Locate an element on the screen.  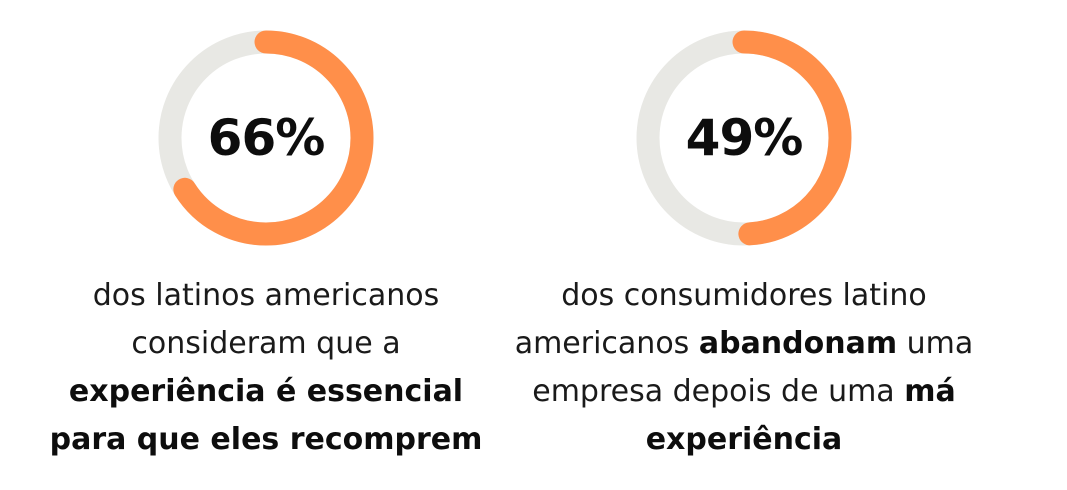
caption-text-bold: para que eles recomprem is located at coordinates (266, 439).